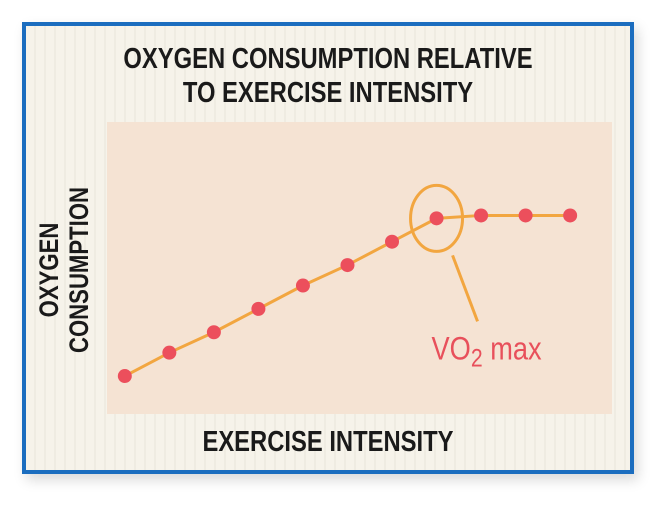  Describe the element at coordinates (328, 59) in the screenshot. I see `title-line-1: OXYGEN CONSUMPTION RELATIVE` at that location.